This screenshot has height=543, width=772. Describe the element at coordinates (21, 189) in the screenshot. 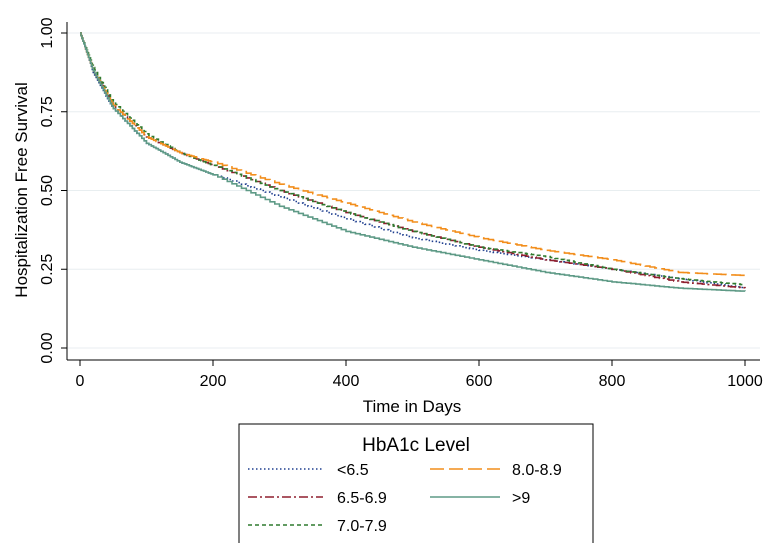

I see `y-axis-title: Hospitalization Free Survival` at that location.